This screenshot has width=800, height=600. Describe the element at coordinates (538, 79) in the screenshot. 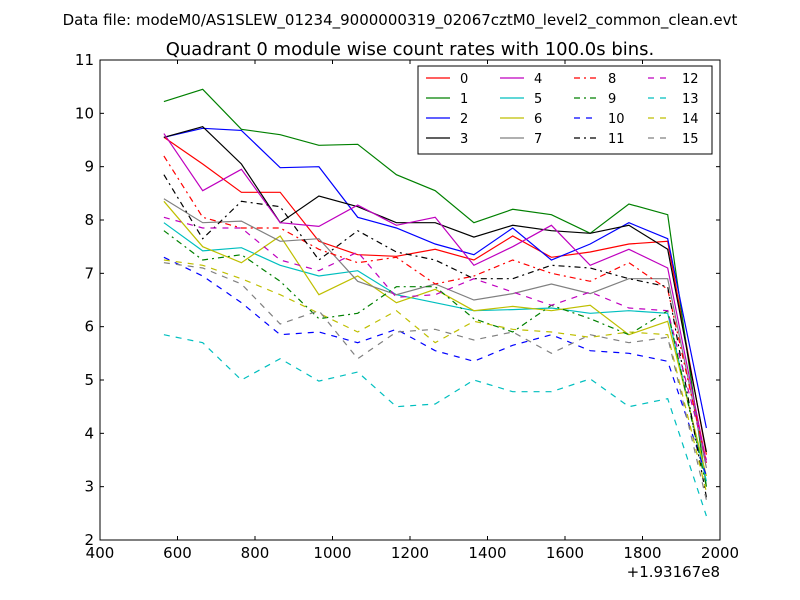

I see `legend-label-4: 4` at that location.